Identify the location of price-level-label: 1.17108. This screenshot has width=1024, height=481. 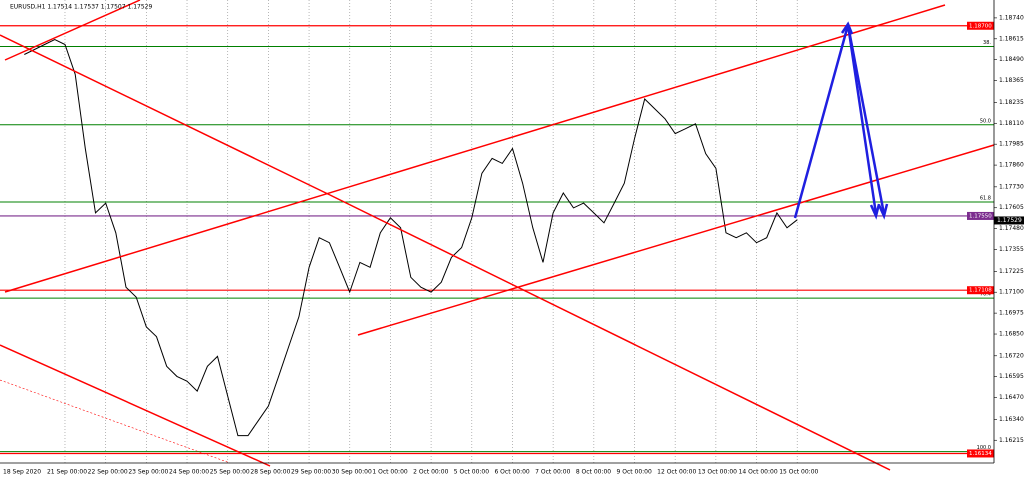
(980, 291).